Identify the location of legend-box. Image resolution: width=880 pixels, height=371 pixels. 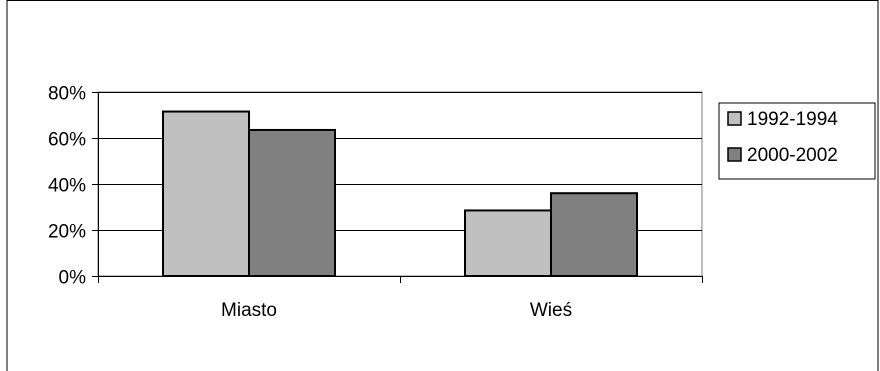
(797, 141).